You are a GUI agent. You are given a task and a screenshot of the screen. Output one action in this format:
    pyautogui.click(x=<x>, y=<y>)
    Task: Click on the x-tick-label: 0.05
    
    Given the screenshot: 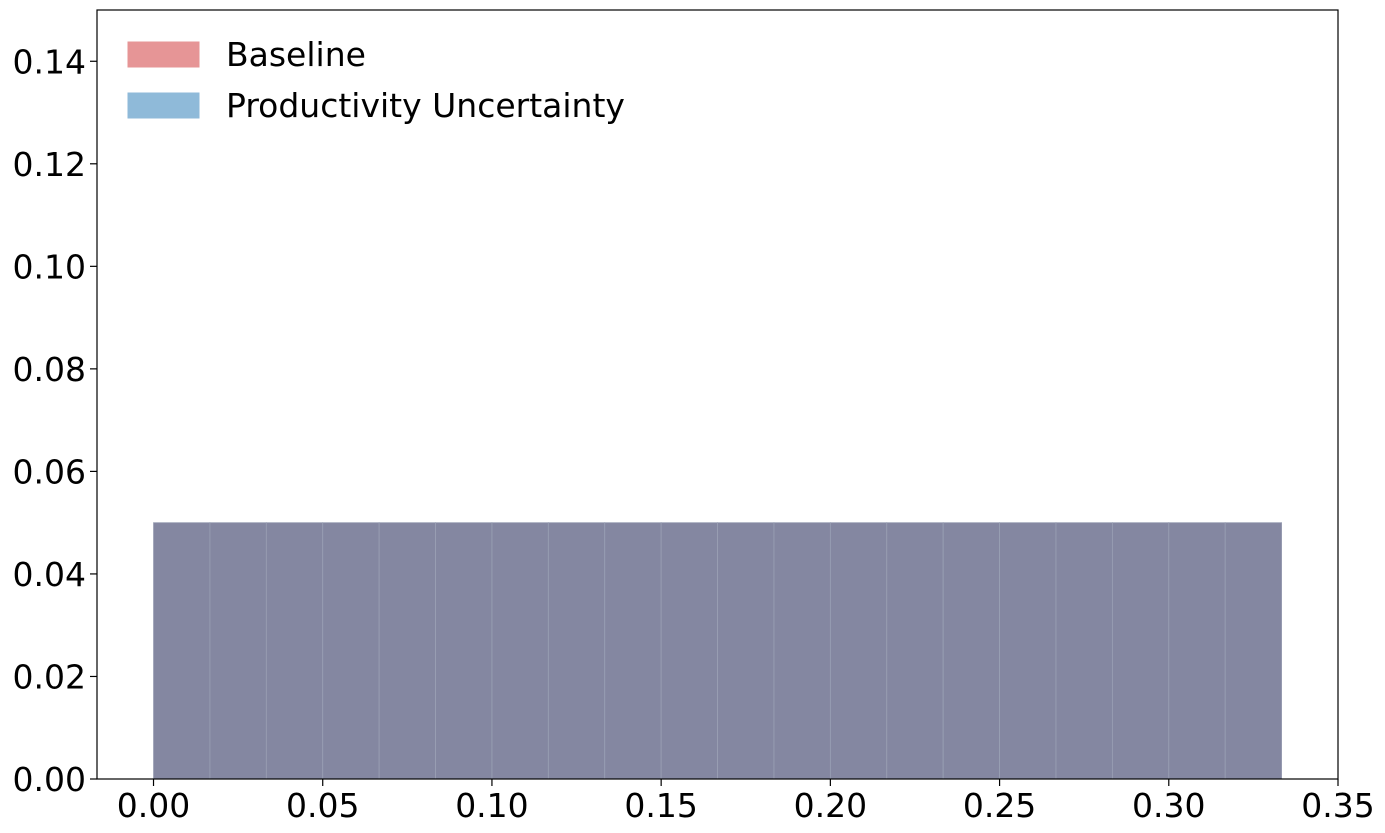 What is the action you would take?
    pyautogui.click(x=322, y=805)
    